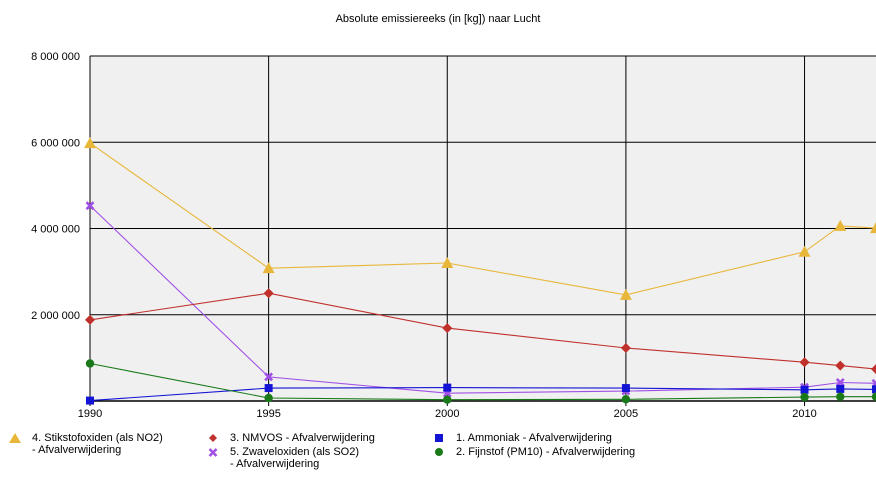 The width and height of the screenshot is (876, 502). What do you see at coordinates (90, 414) in the screenshot?
I see `x-tick-label: 1990` at bounding box center [90, 414].